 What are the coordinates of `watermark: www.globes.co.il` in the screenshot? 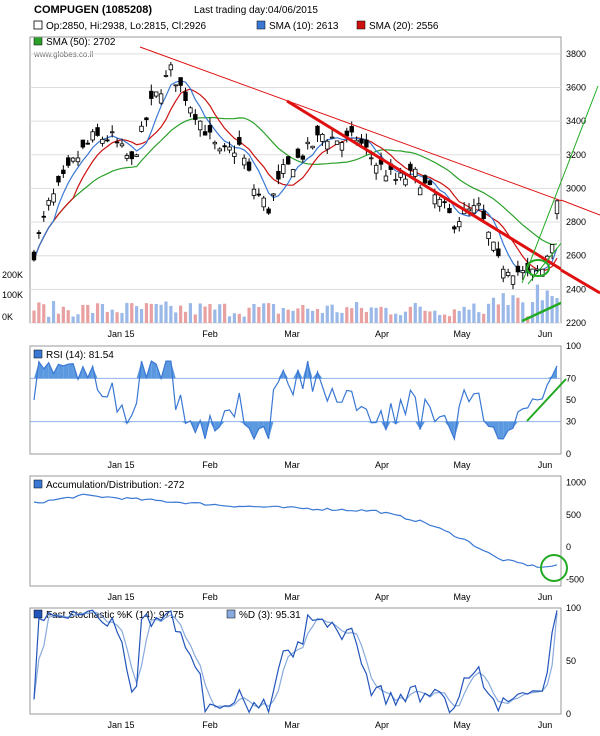 It's located at (63, 54).